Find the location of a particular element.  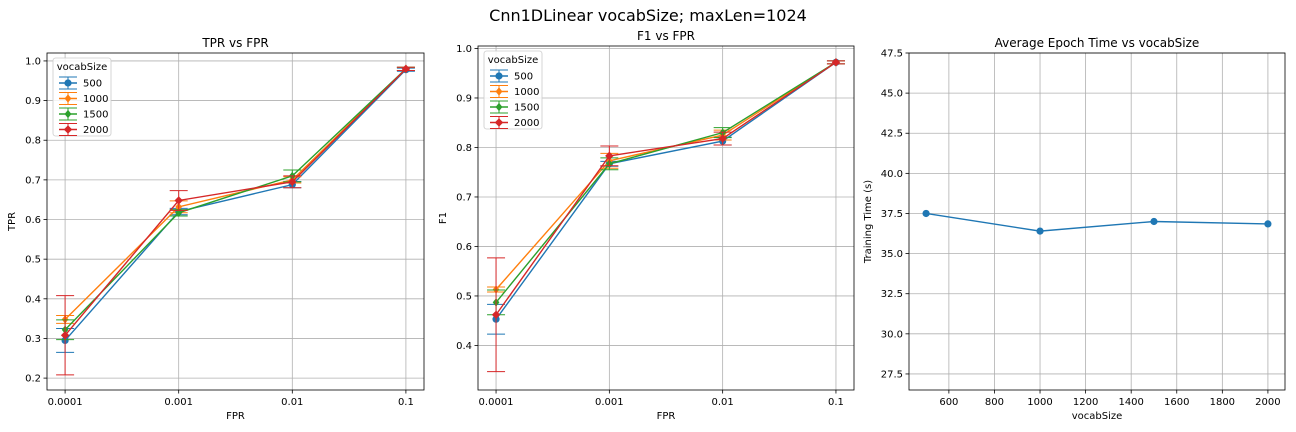

y-axis-label: Training Time (s) is located at coordinates (868, 222).